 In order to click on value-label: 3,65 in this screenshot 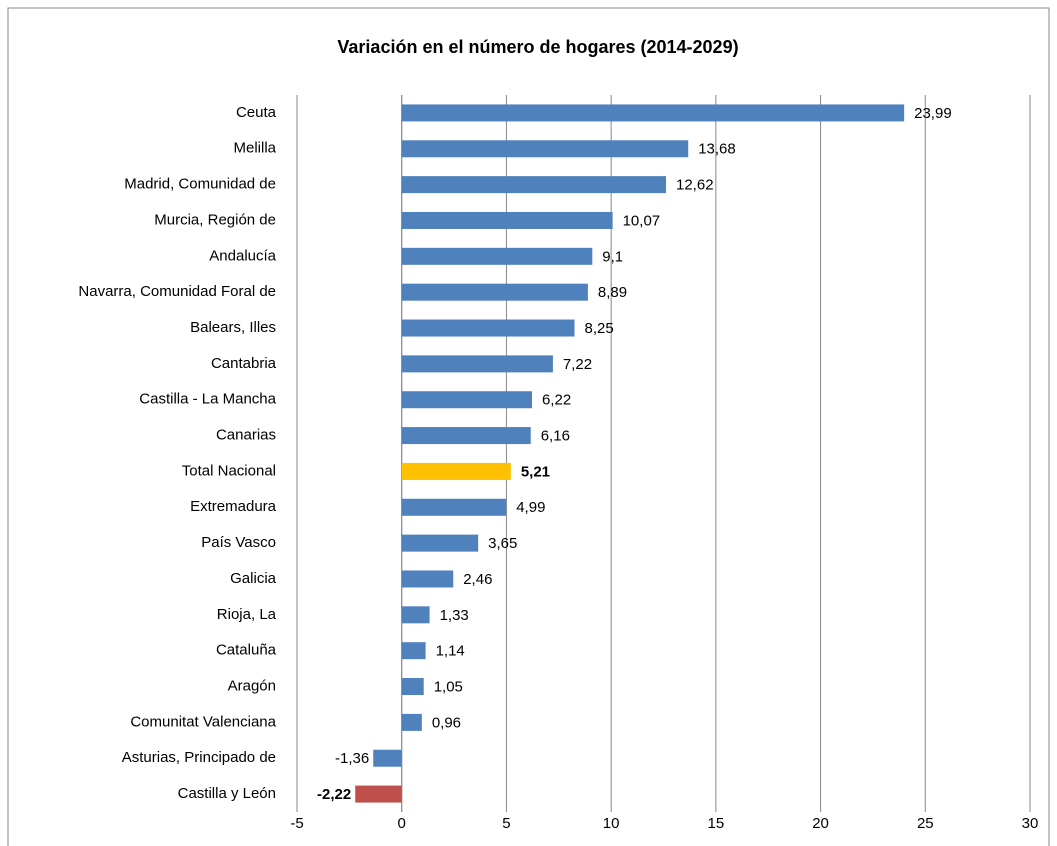, I will do `click(502, 543)`.